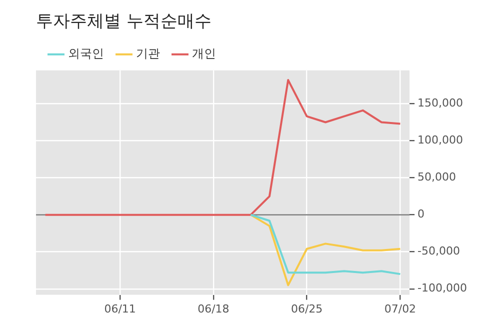 This screenshot has height=323, width=500. I want to click on y-tick-label: 50,000, so click(437, 177).